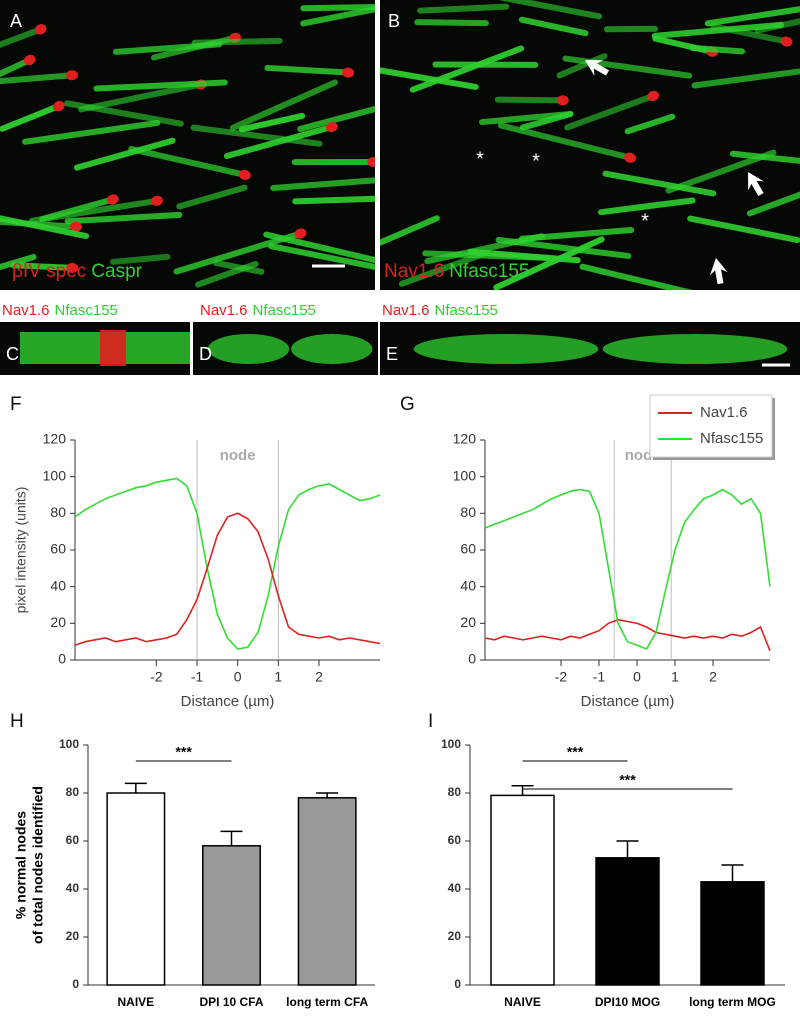 This screenshot has width=800, height=1024. What do you see at coordinates (238, 455) in the screenshot?
I see `node-annotation: node` at bounding box center [238, 455].